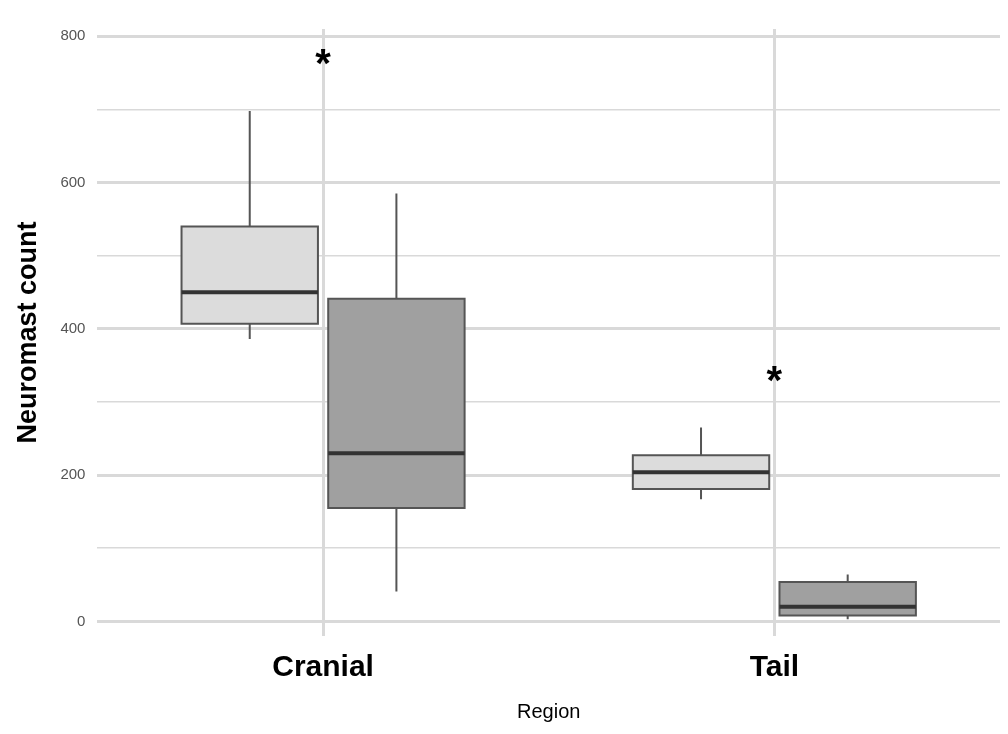  I want to click on y-tick-label: 0, so click(81, 620).